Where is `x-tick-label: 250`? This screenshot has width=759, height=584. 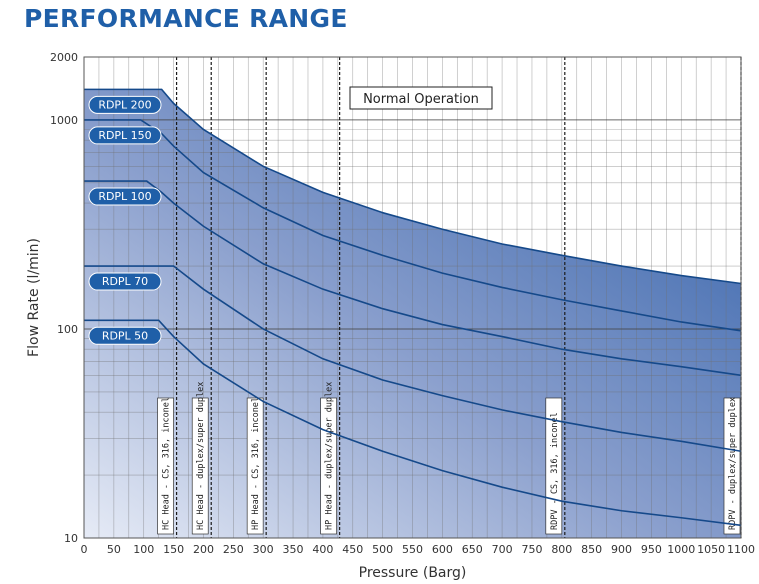 x-tick-label: 250 is located at coordinates (233, 549).